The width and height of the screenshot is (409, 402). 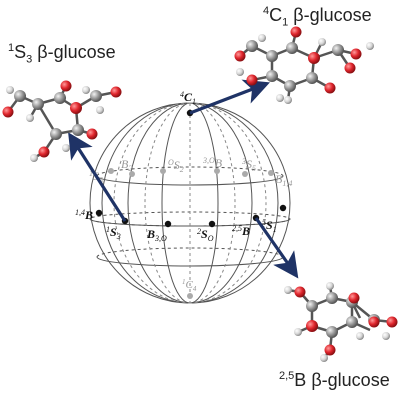 What do you see at coordinates (62, 121) in the screenshot?
I see `molecule-1s3-ball-and-stick` at bounding box center [62, 121].